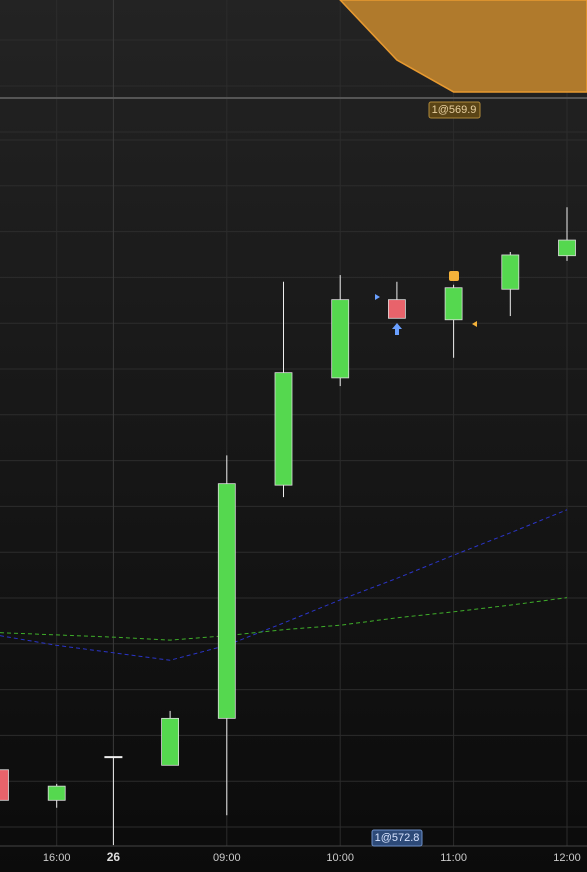 Image resolution: width=587 pixels, height=872 pixels. What do you see at coordinates (57, 858) in the screenshot?
I see `x-tick-label: 16:00` at bounding box center [57, 858].